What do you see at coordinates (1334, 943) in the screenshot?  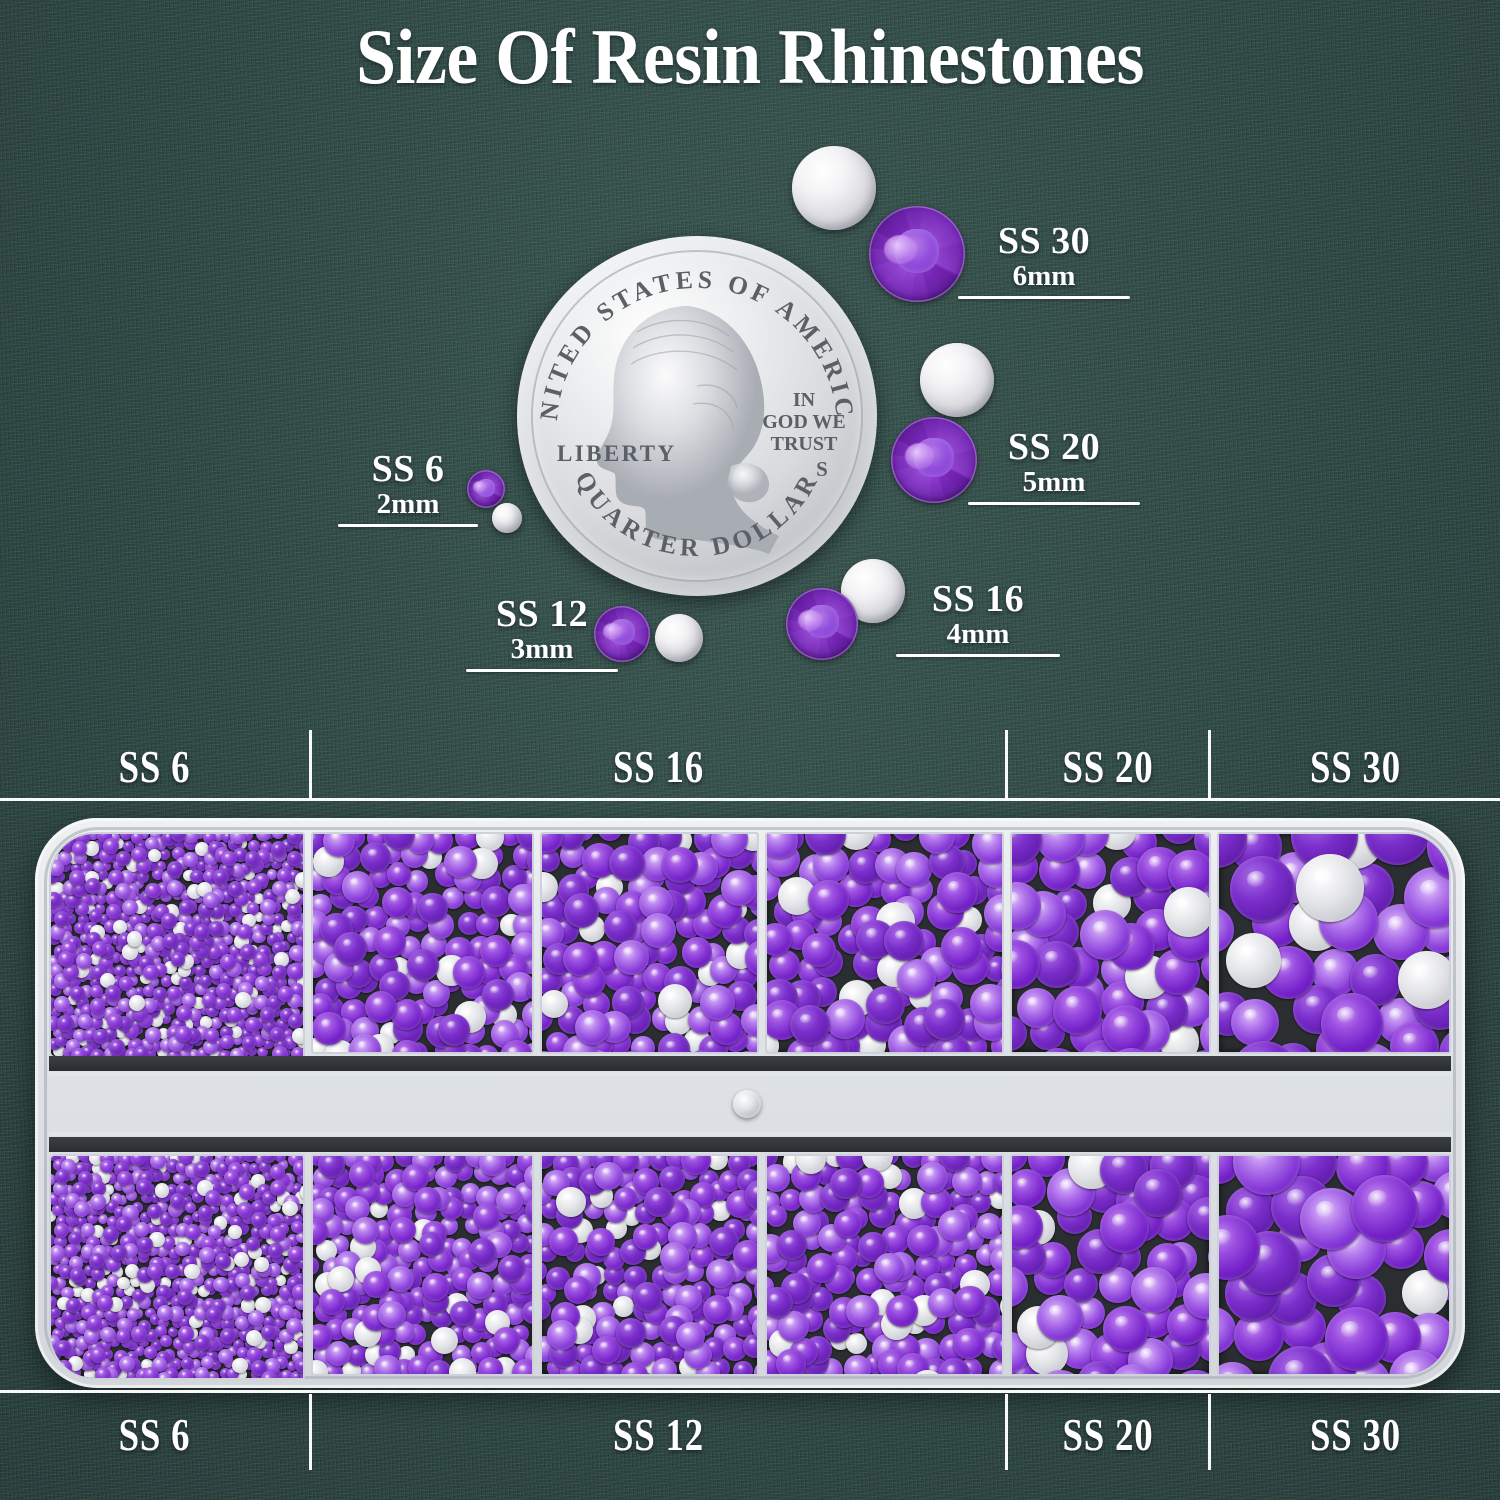 I see `compartment-top-ss30` at bounding box center [1334, 943].